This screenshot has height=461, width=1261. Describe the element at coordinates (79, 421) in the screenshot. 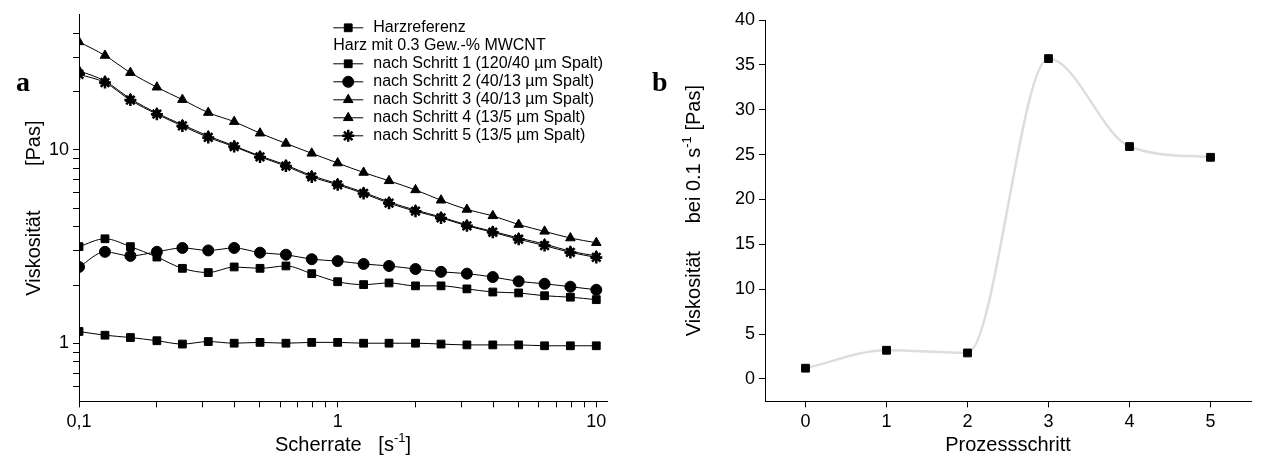

I see `x-tick-label: 0,1` at that location.